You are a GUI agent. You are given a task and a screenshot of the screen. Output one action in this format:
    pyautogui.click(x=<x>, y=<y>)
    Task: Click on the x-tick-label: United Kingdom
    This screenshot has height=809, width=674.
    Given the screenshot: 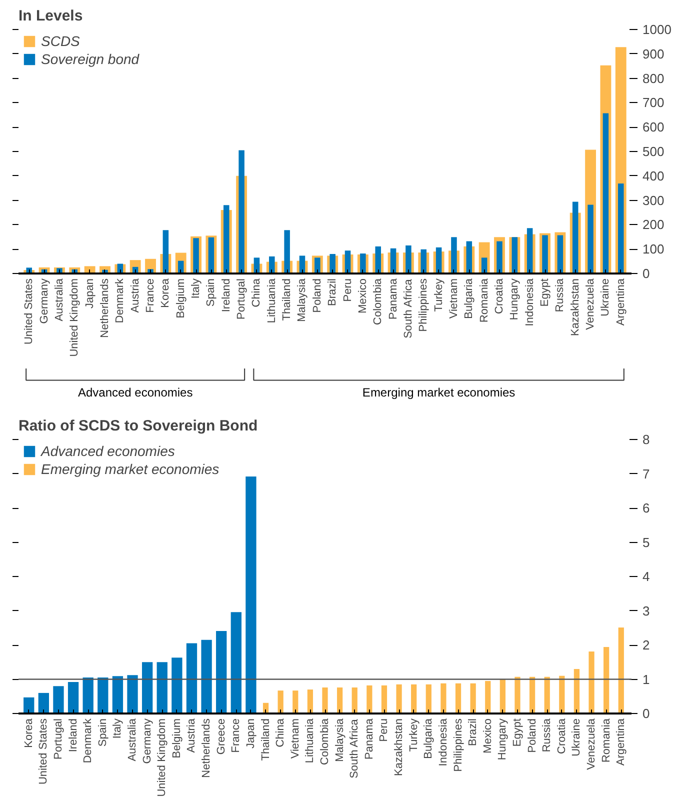 What is the action you would take?
    pyautogui.click(x=74, y=317)
    